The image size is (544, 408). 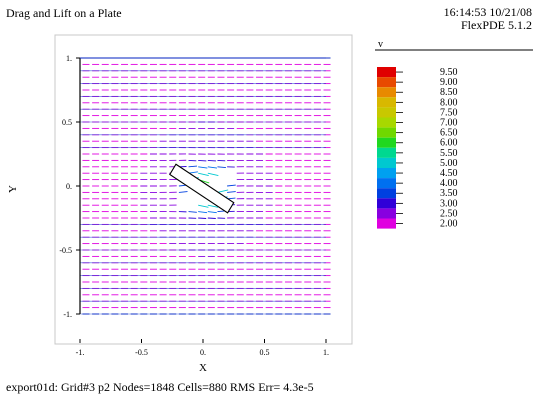 What do you see at coordinates (449, 193) in the screenshot?
I see `legend-label: 3.50` at bounding box center [449, 193].